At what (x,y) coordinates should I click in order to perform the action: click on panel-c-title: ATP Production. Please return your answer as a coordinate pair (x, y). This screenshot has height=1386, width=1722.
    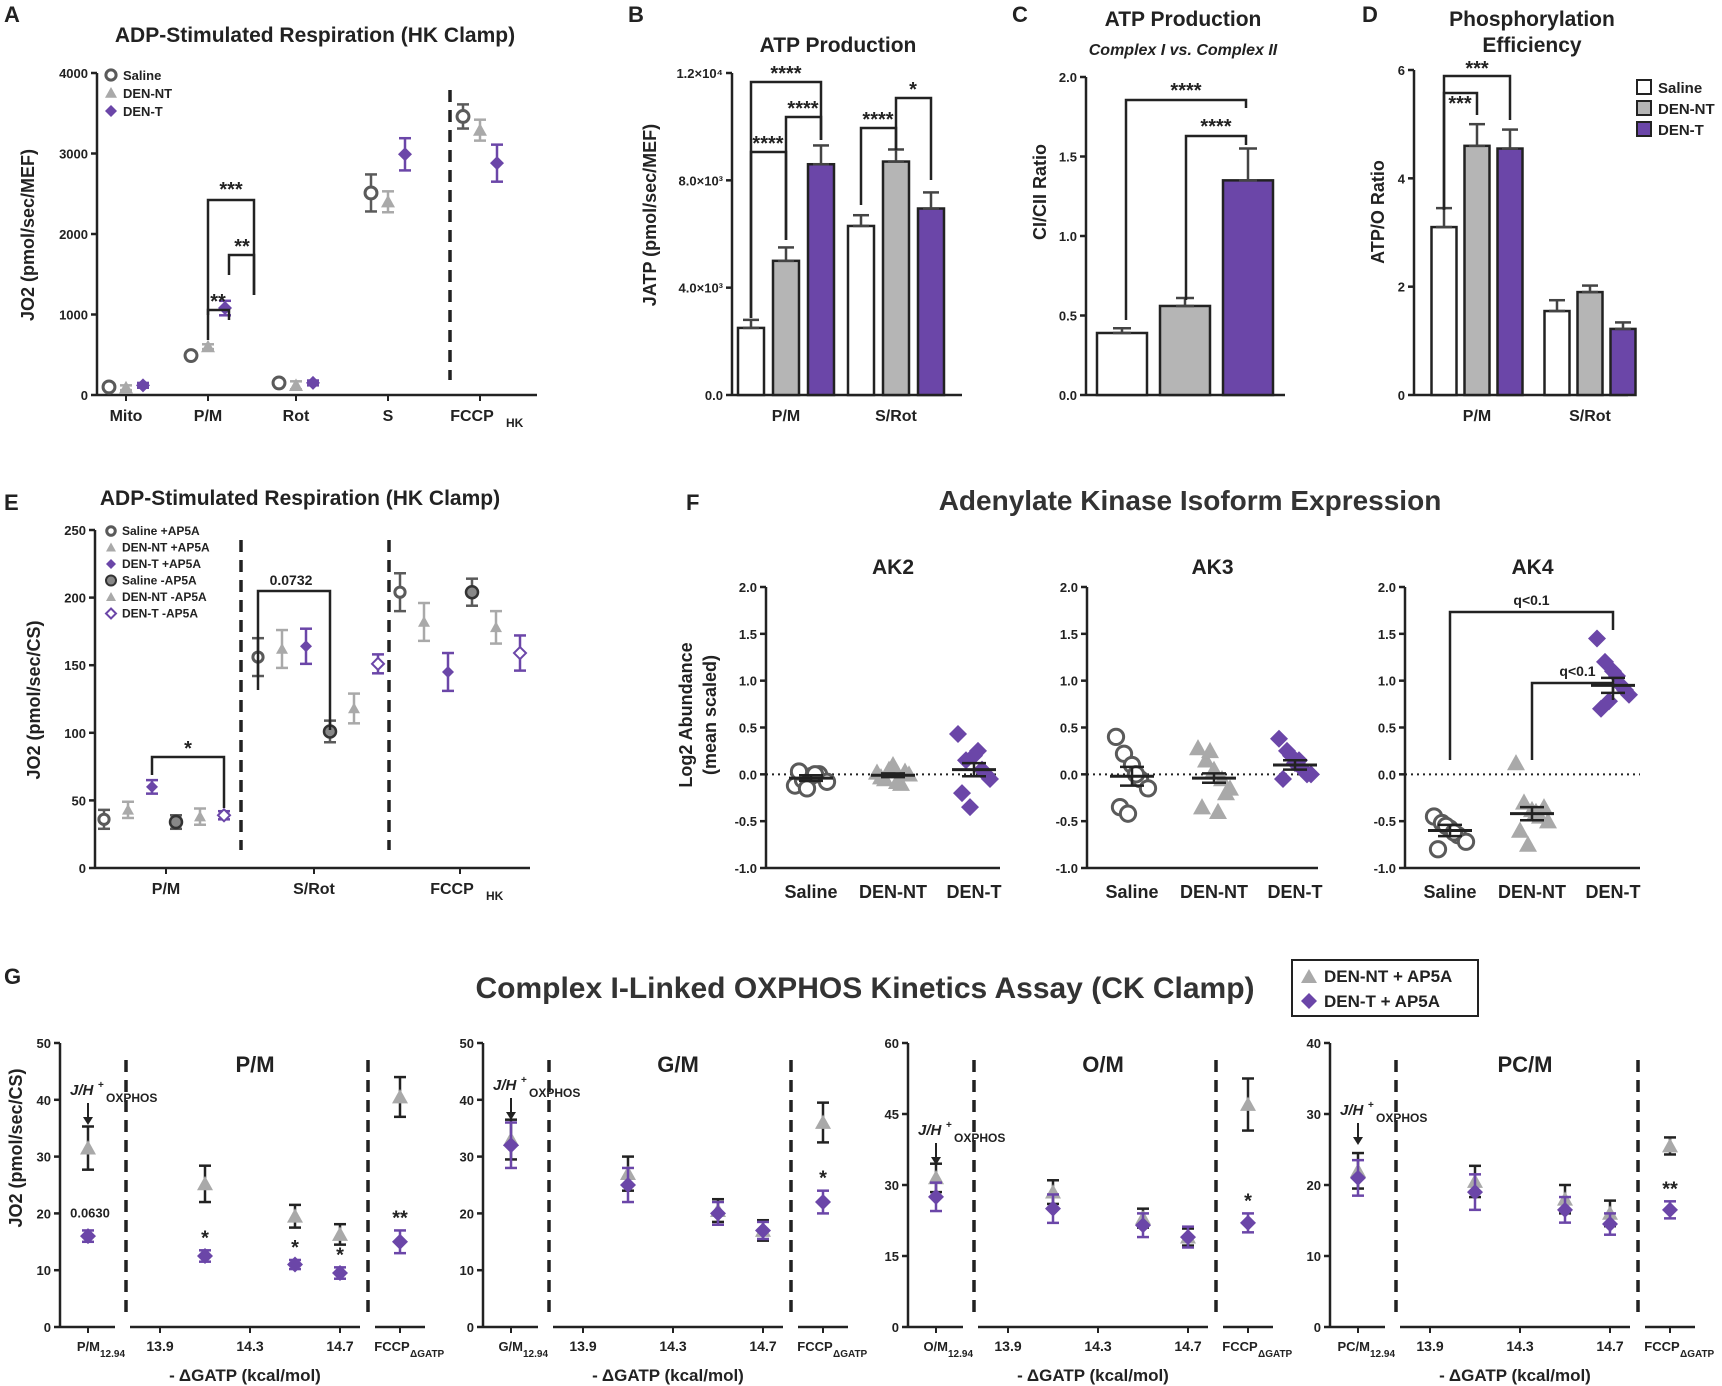
    Looking at the image, I should click on (1183, 19).